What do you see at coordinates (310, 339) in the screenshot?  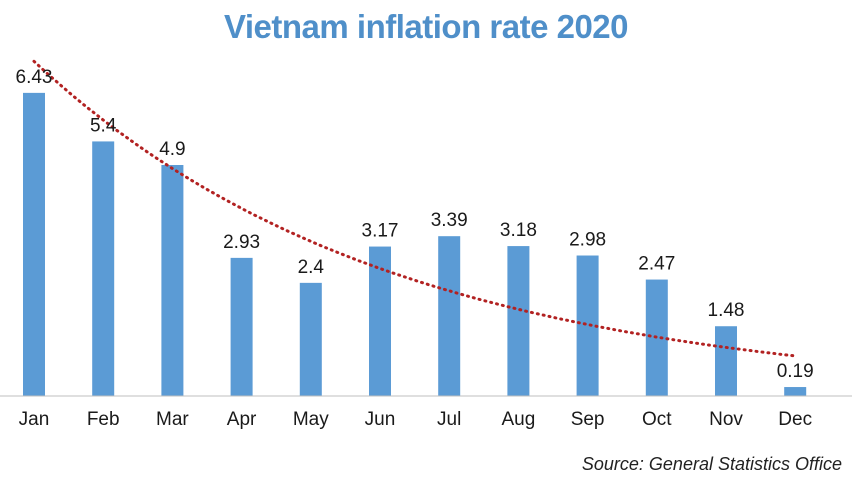 I see `bar-may` at bounding box center [310, 339].